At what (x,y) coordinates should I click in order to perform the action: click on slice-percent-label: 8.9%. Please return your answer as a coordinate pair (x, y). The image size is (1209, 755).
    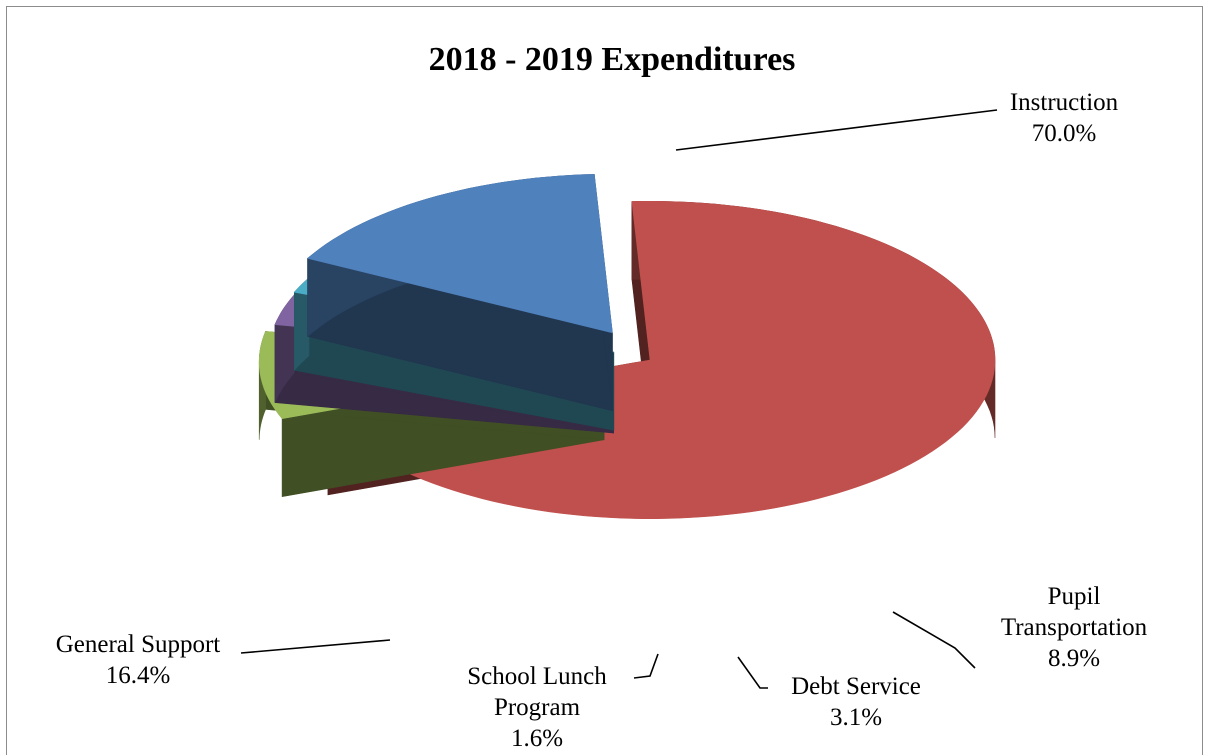
    Looking at the image, I should click on (1074, 658).